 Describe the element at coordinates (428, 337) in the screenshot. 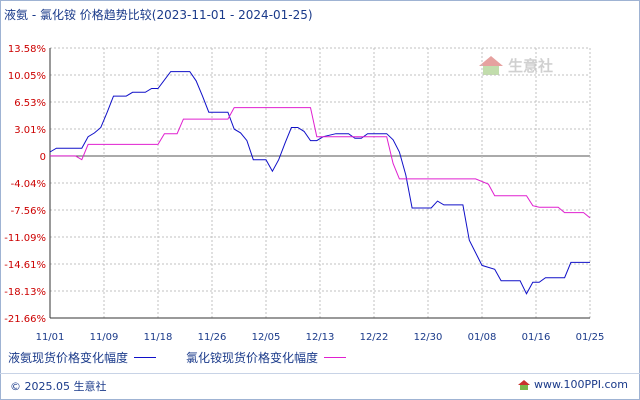

I see `x-tick-label: 12/30` at that location.